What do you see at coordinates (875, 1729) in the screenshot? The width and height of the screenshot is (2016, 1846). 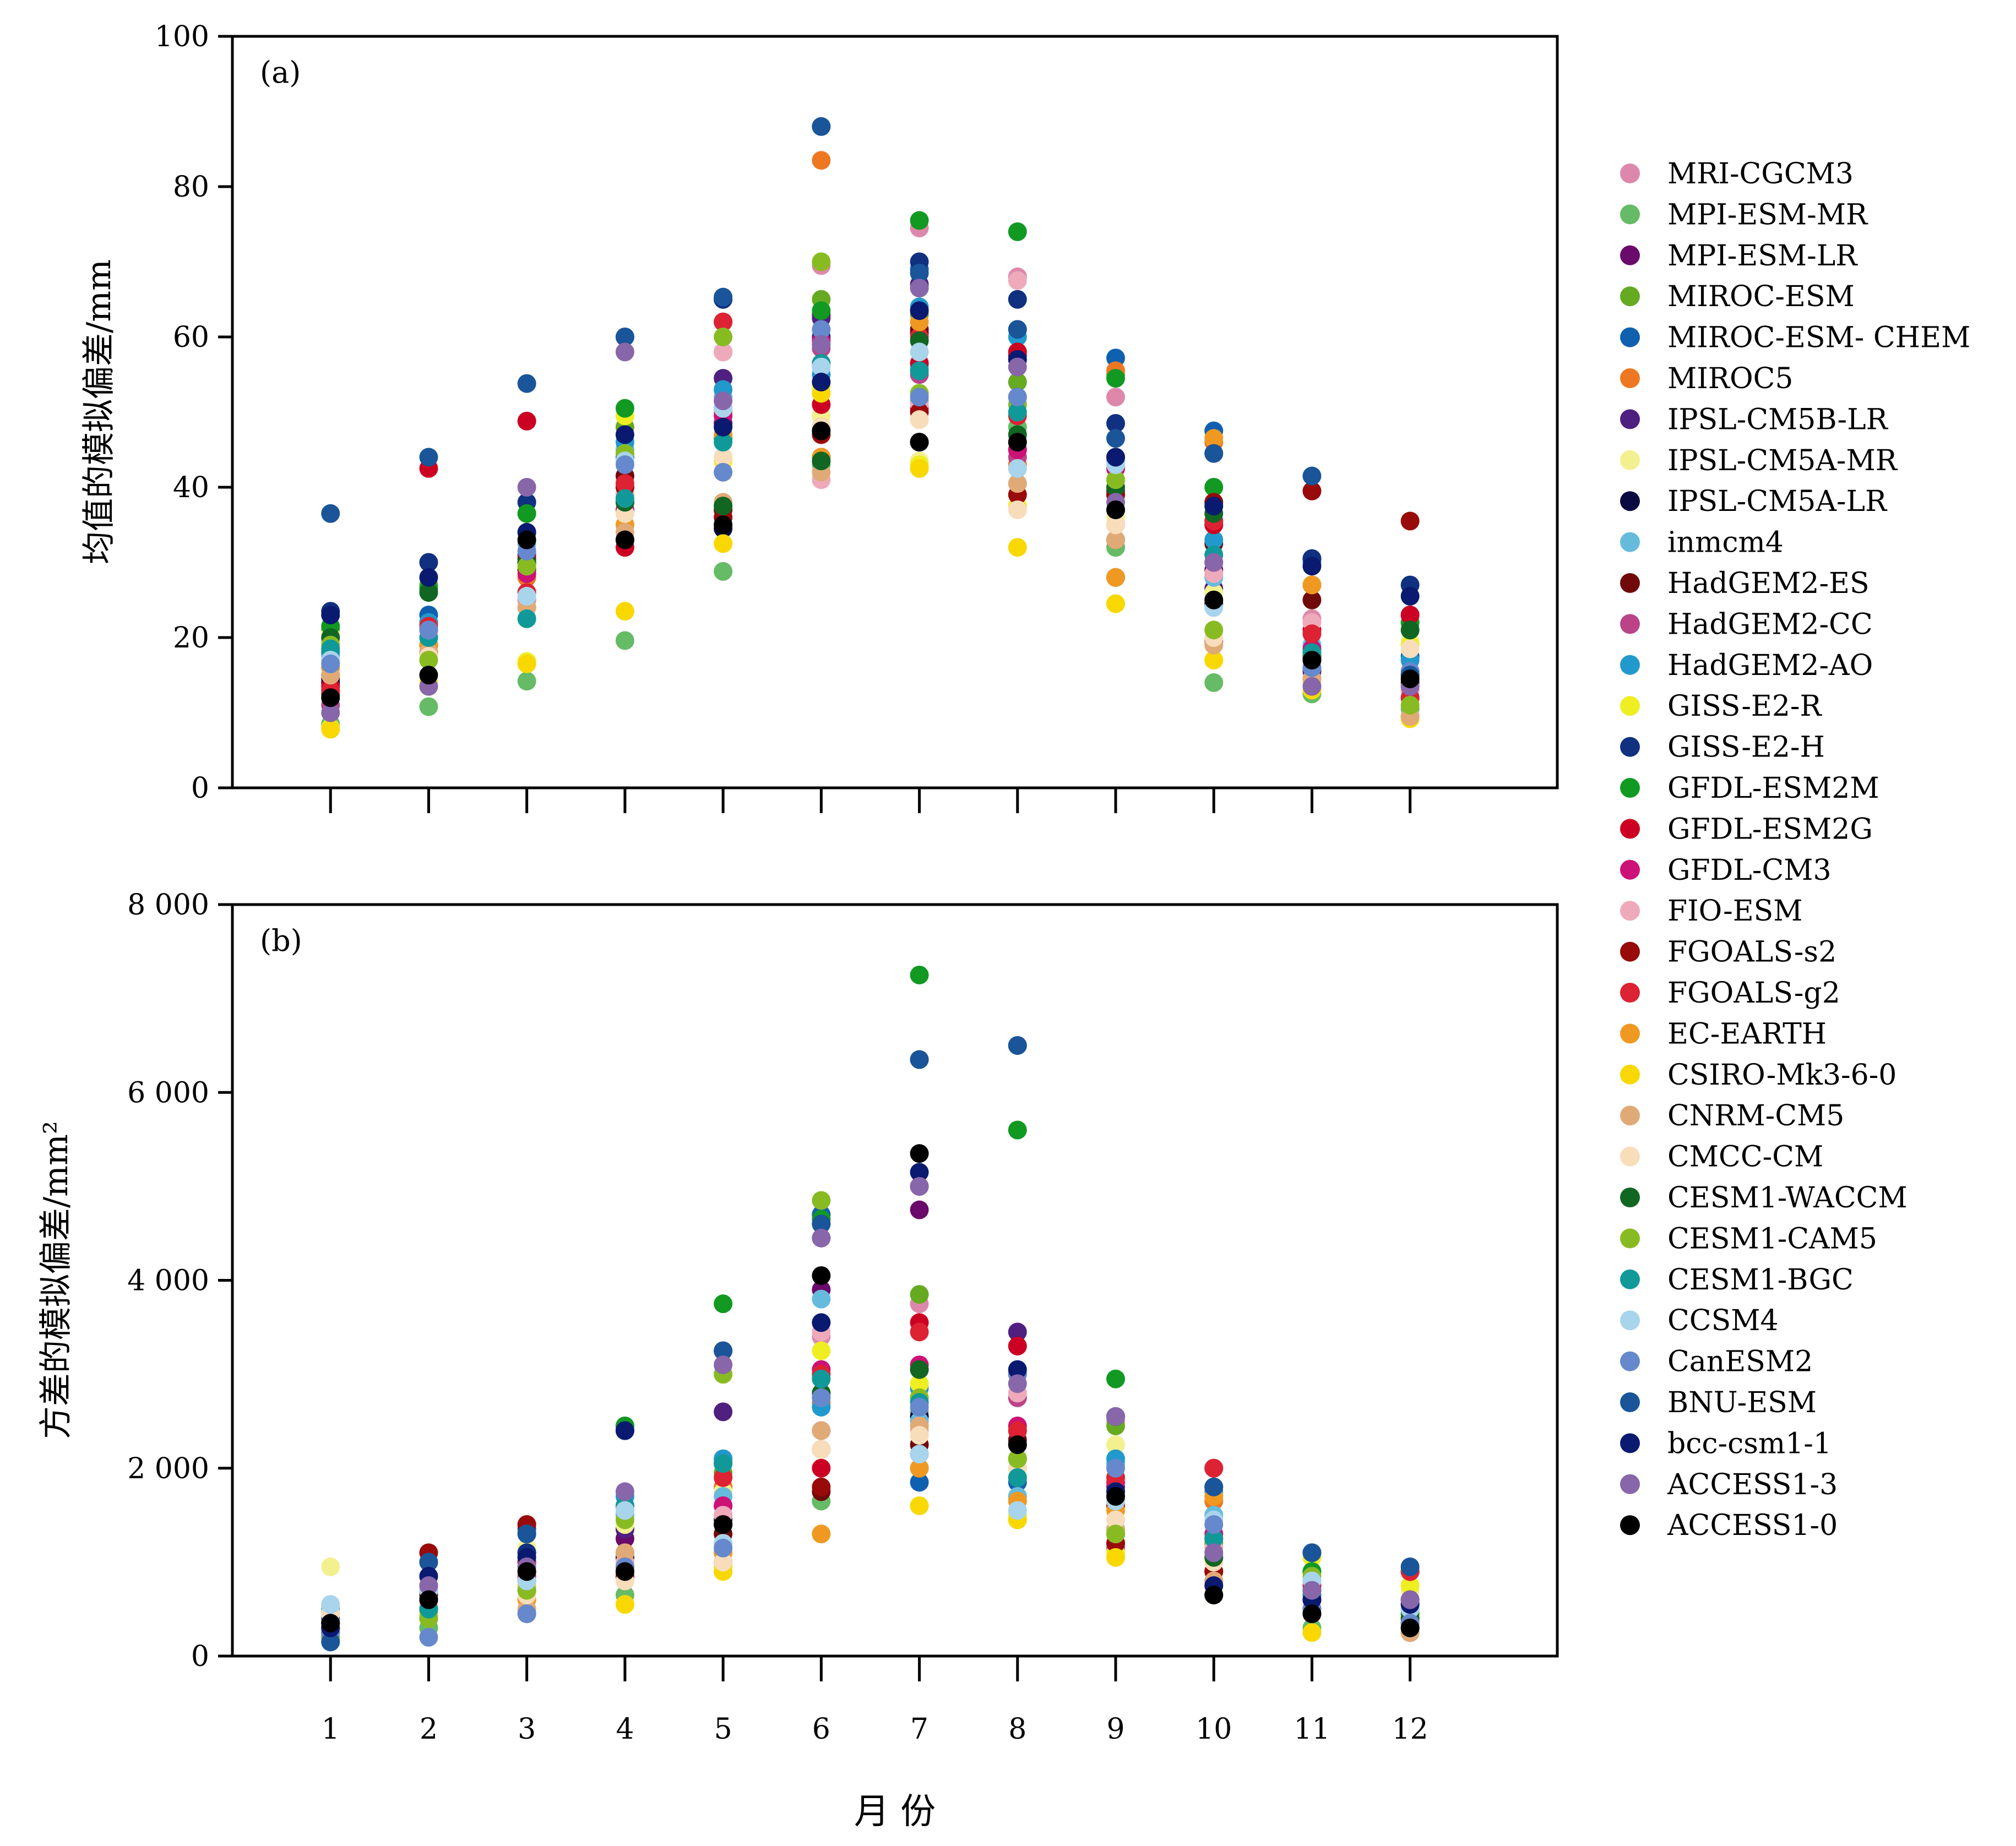 I see `panel-b-x-tick-labels: 1 2 3 4 5 6 7 8 9 10 11 12` at bounding box center [875, 1729].